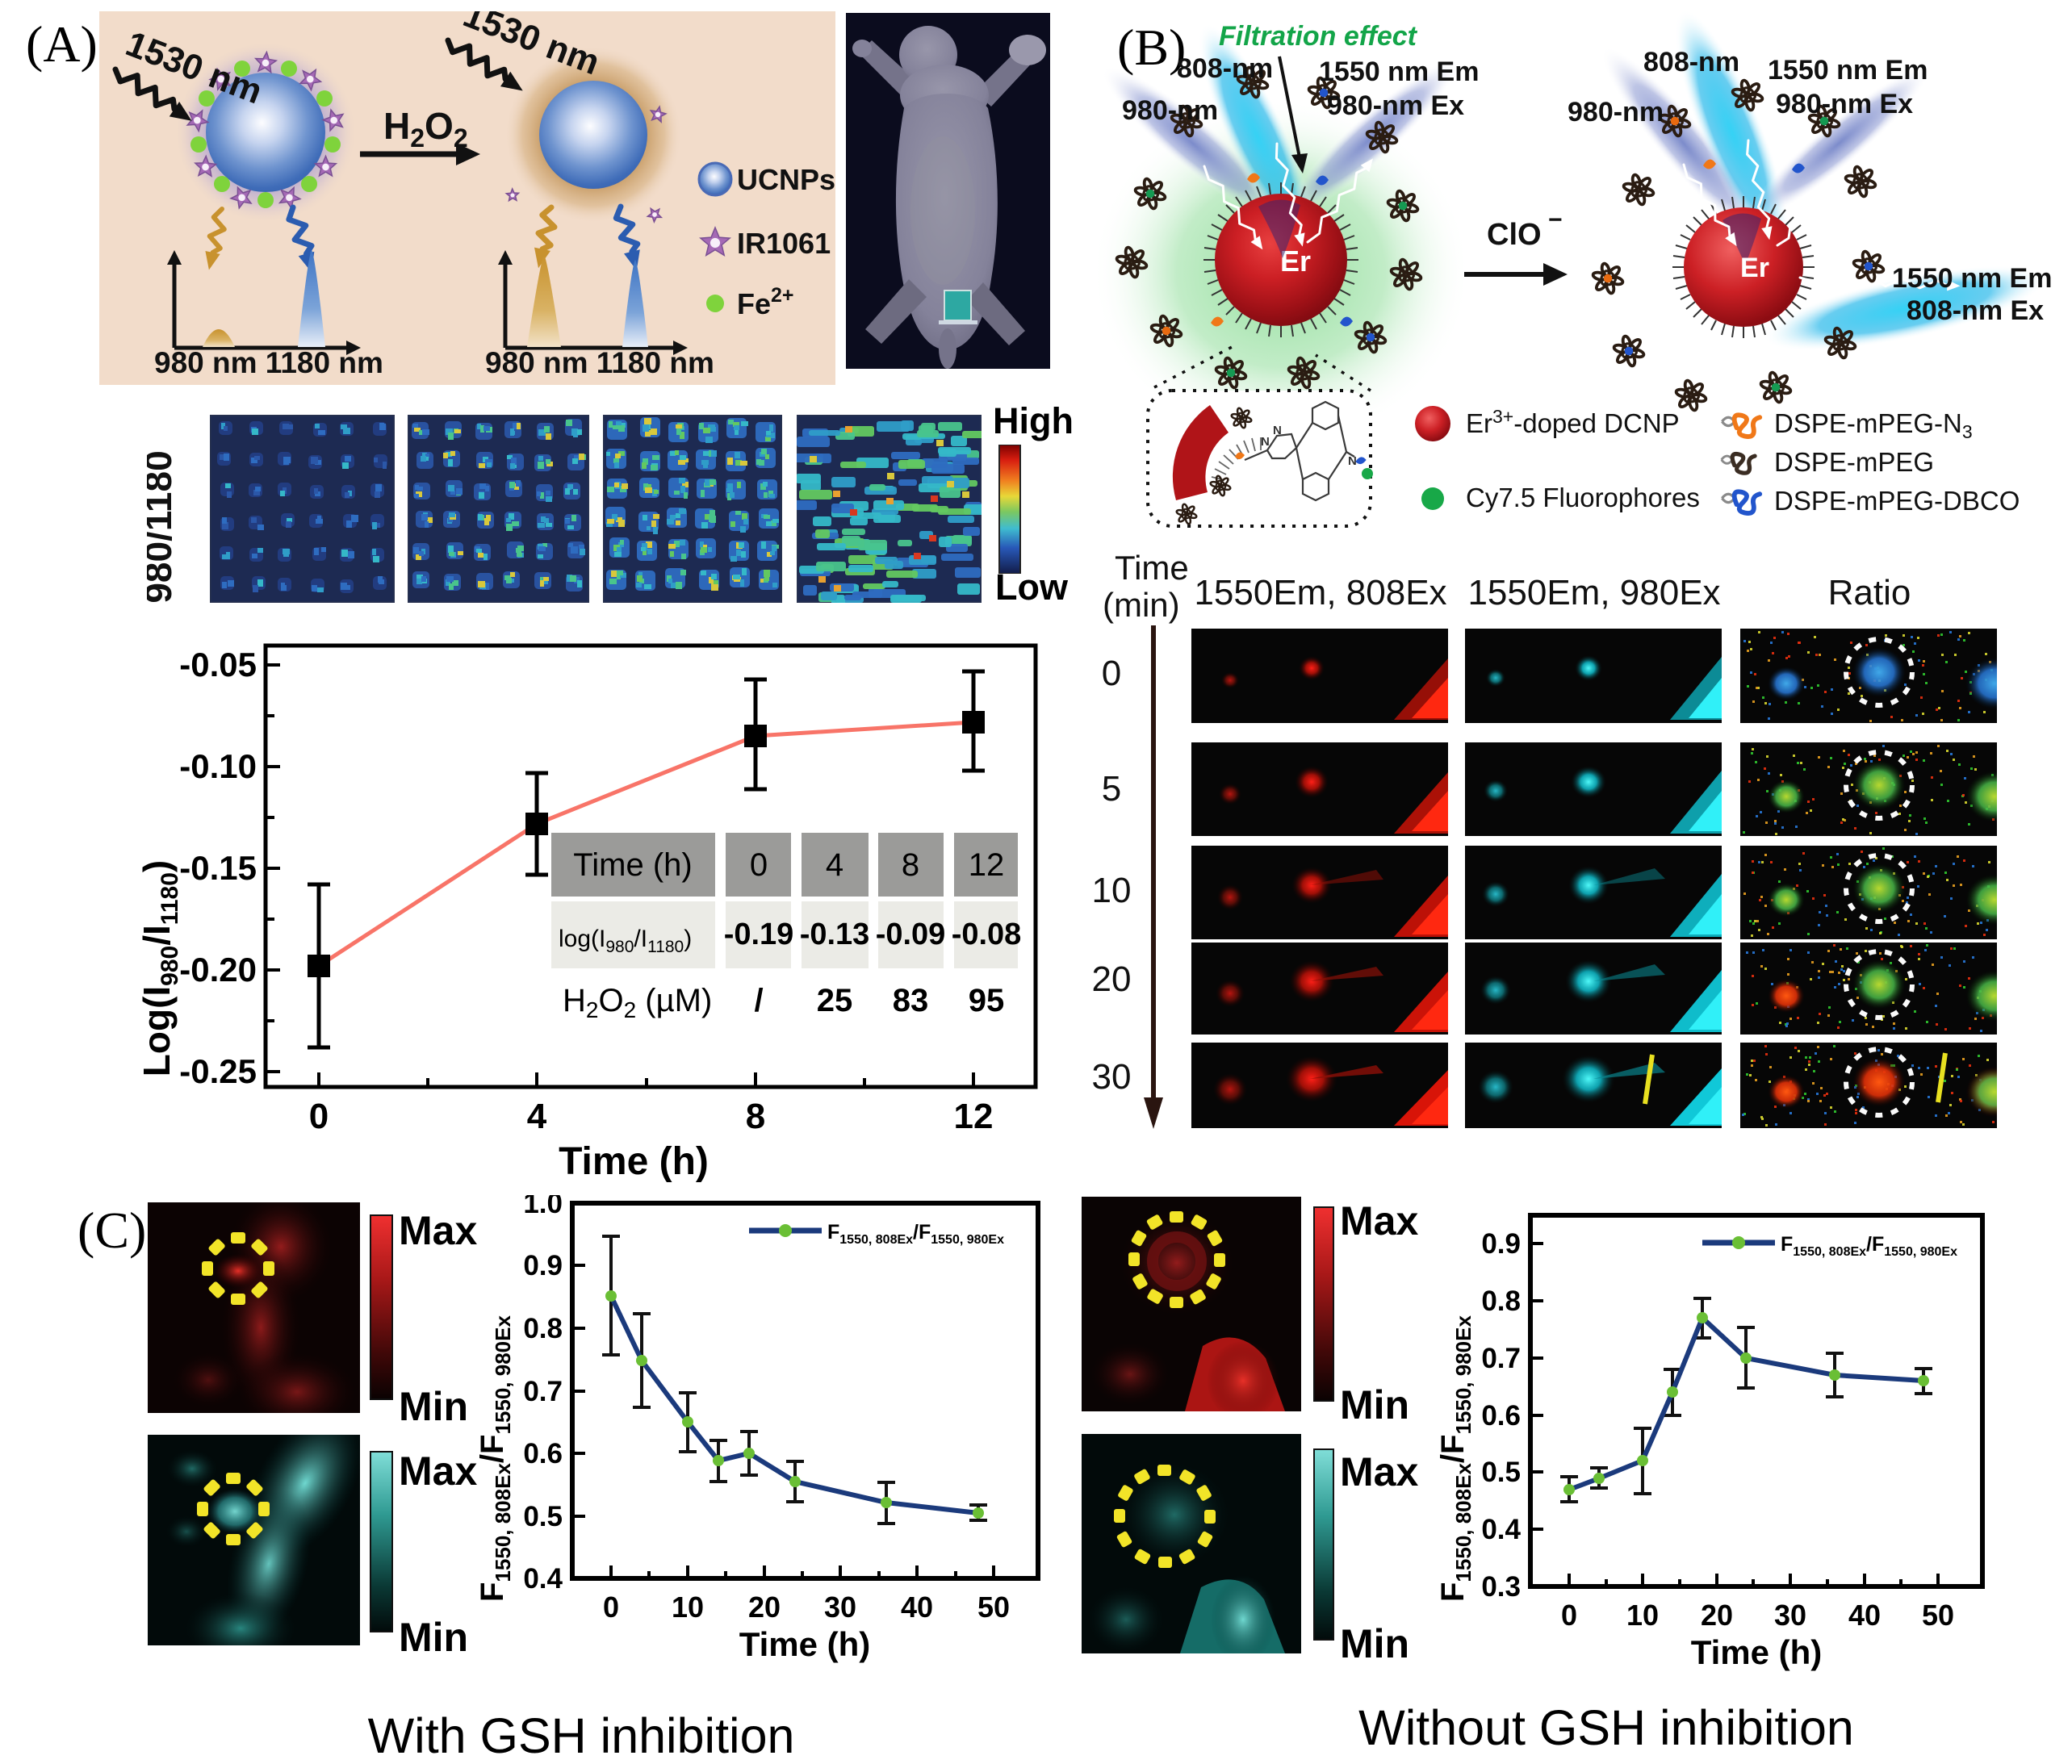  Describe the element at coordinates (1754, 268) in the screenshot. I see `svg-text: Er` at that location.